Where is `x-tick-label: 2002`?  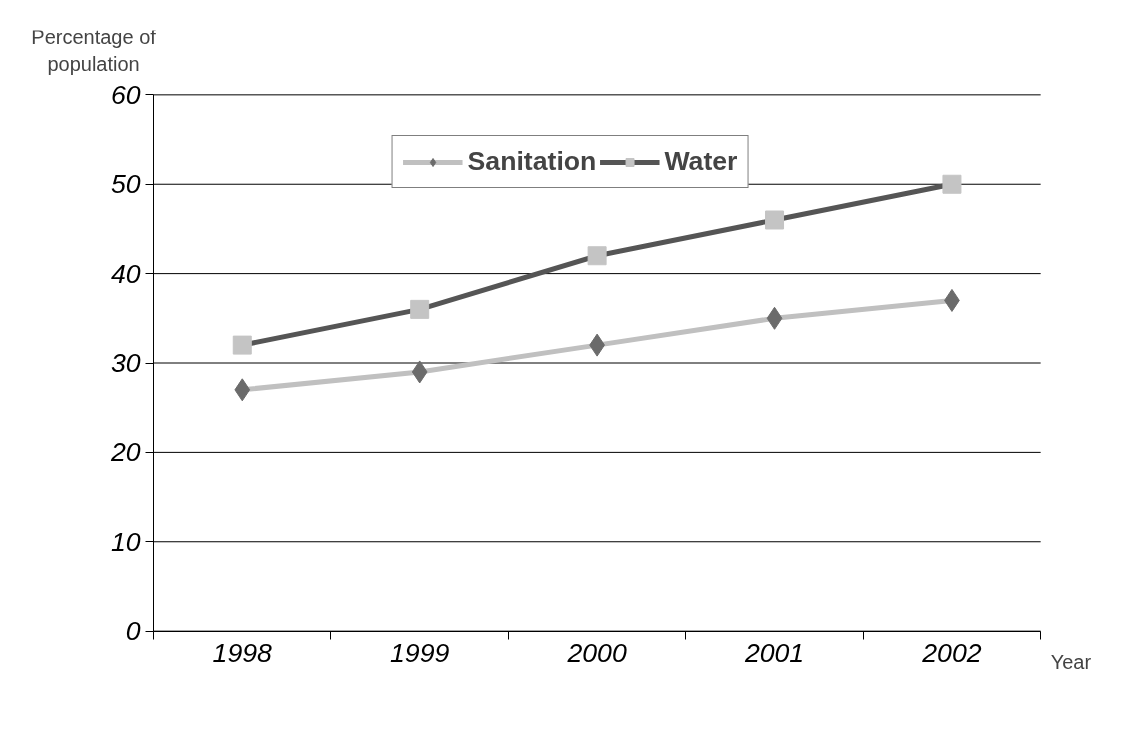
x-tick-label: 2002 is located at coordinates (951, 653).